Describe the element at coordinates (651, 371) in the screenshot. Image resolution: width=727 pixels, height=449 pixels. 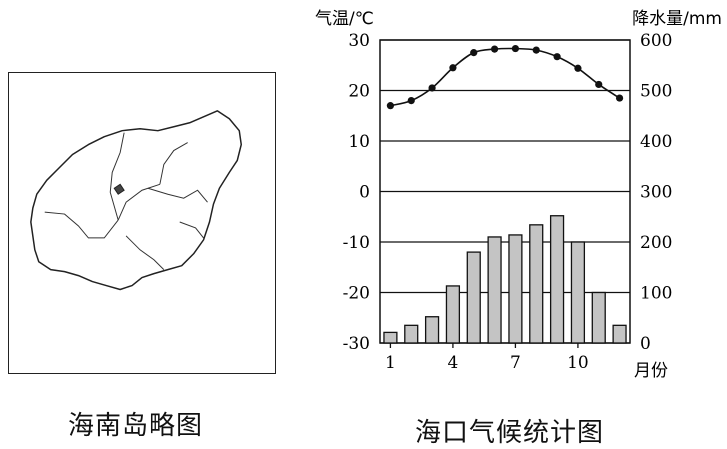
I see `x-axis-title: 月份` at that location.